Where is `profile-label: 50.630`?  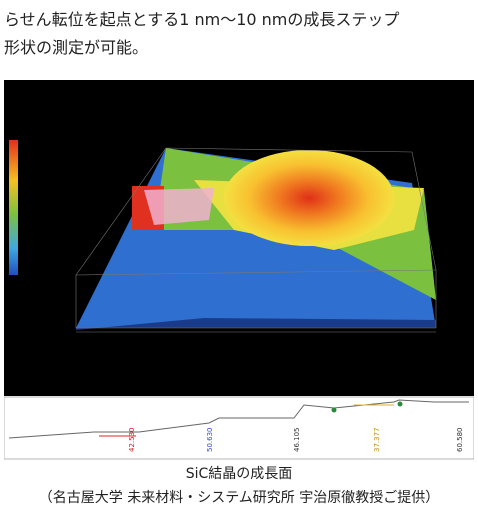
profile-label: 50.630 is located at coordinates (210, 440).